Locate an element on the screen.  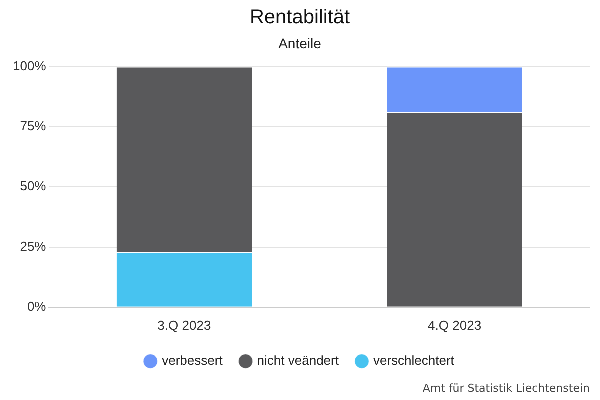
y-tick-label: 75% is located at coordinates (33, 126).